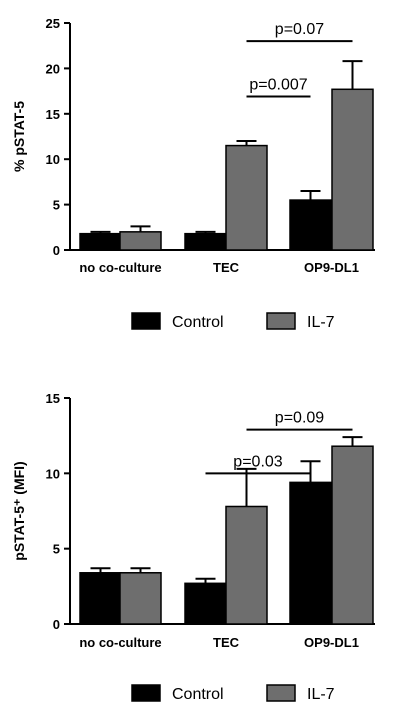 The height and width of the screenshot is (713, 400). I want to click on significance-label: p=0.09, so click(299, 418).